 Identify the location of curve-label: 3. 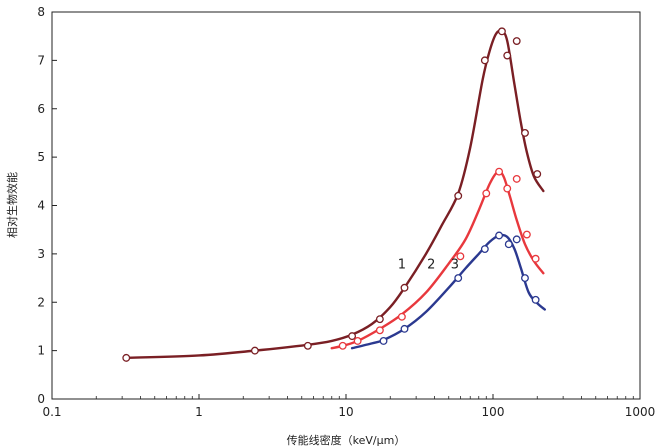
(455, 264).